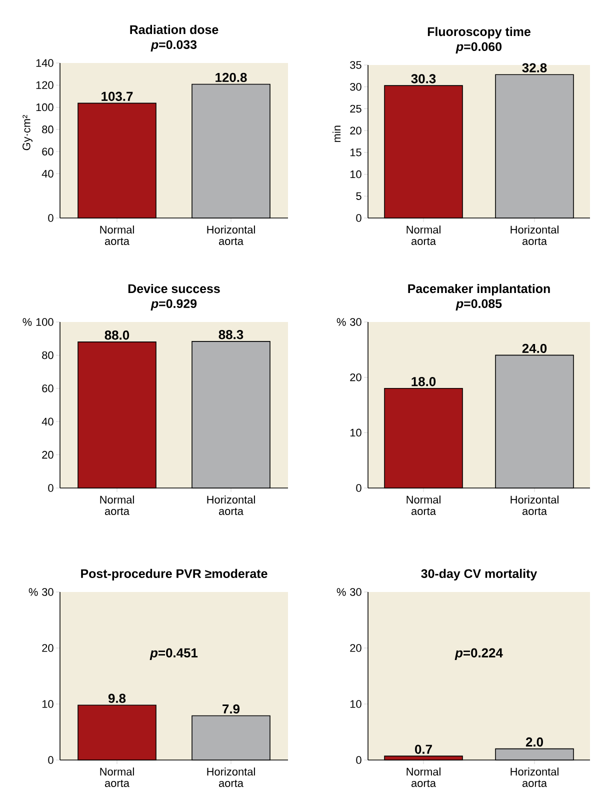 Image resolution: width=594 pixels, height=806 pixels. I want to click on chart-subtitle: p=0.060, so click(479, 48).